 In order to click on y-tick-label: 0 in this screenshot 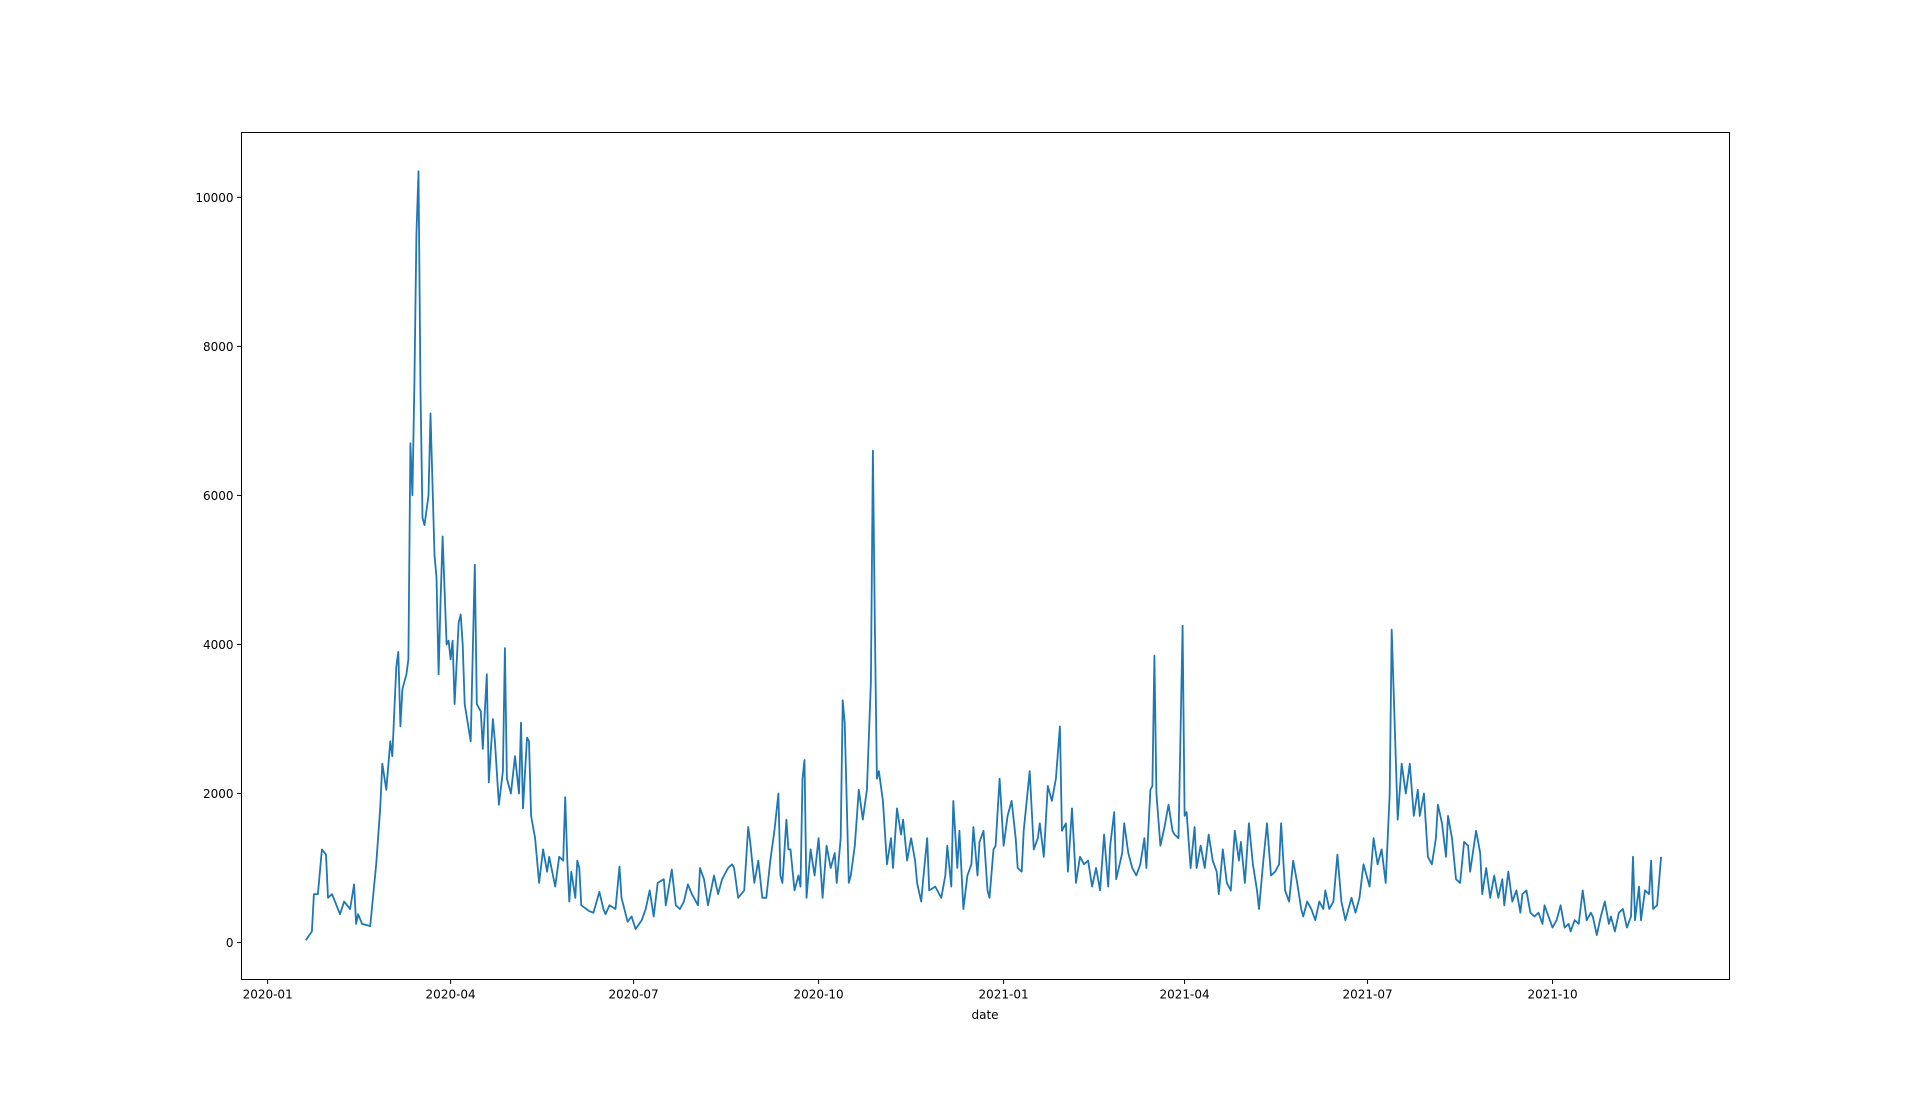, I will do `click(230, 943)`.